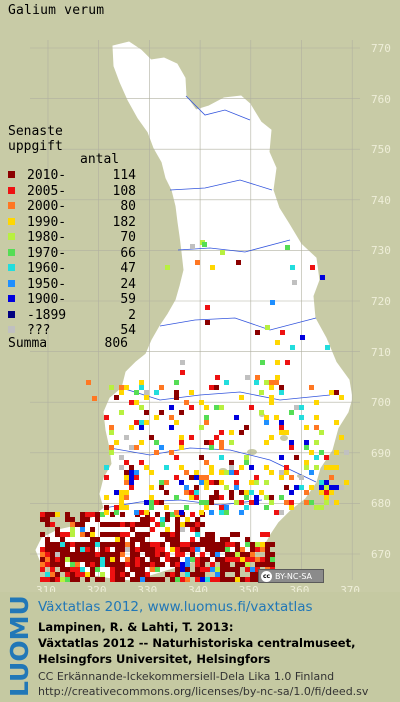 The image size is (400, 702). I want to click on legend-swatch, so click(11, 298).